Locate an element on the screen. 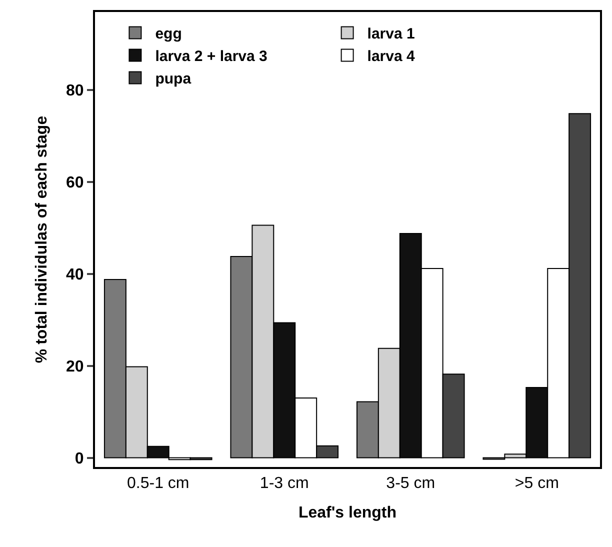 The width and height of the screenshot is (612, 547). y-tick-label: 60 is located at coordinates (75, 183).